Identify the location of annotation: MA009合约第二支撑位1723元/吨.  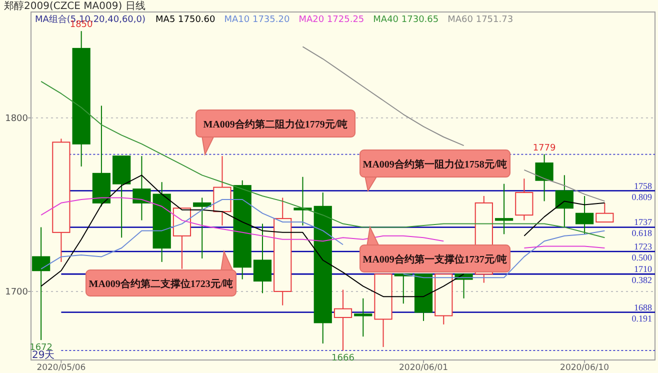
(161, 284).